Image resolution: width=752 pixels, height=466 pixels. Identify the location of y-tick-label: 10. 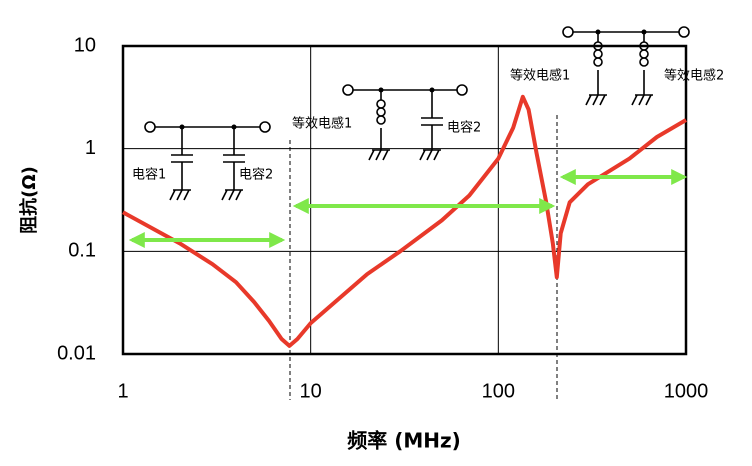
(85, 45).